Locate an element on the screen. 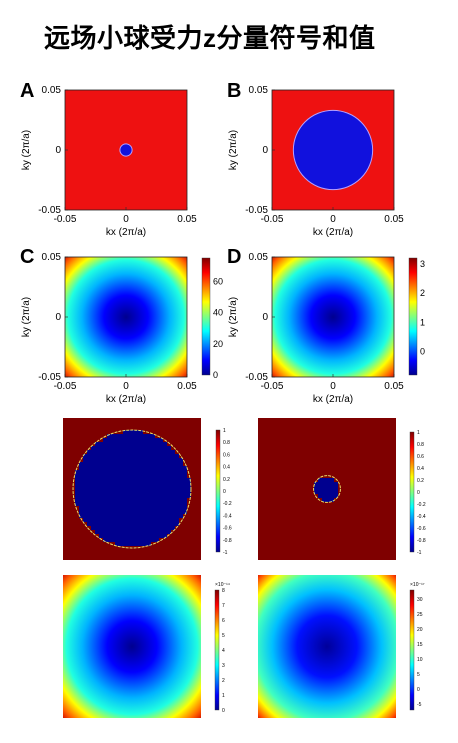 The width and height of the screenshot is (458, 743). colorbar-tick-label: 0.8 is located at coordinates (420, 445).